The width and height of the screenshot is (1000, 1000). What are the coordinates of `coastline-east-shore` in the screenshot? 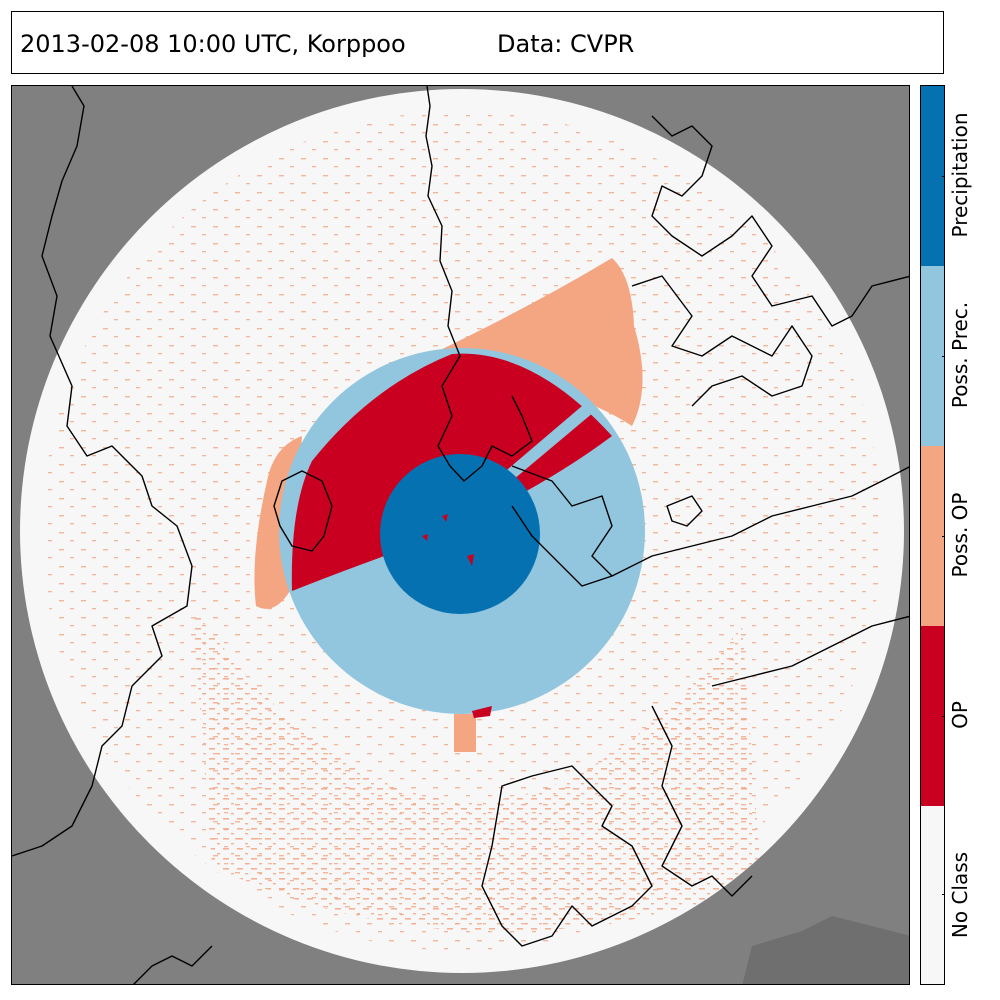 It's located at (760, 521).